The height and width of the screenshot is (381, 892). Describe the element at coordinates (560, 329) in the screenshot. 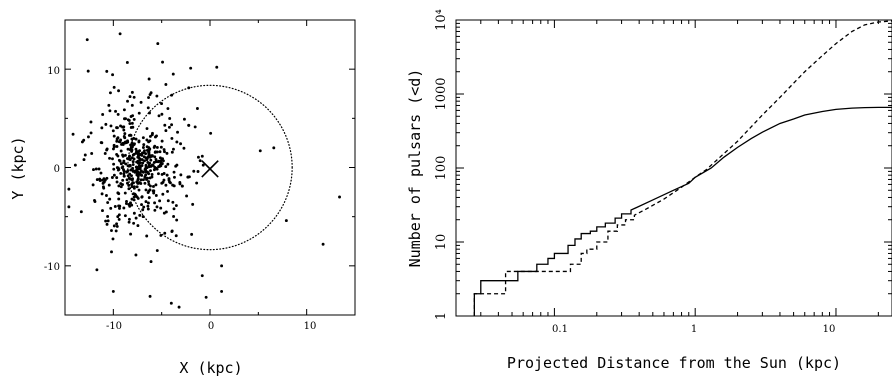

I see `cumulative-x-tick-label: 0.1` at that location.